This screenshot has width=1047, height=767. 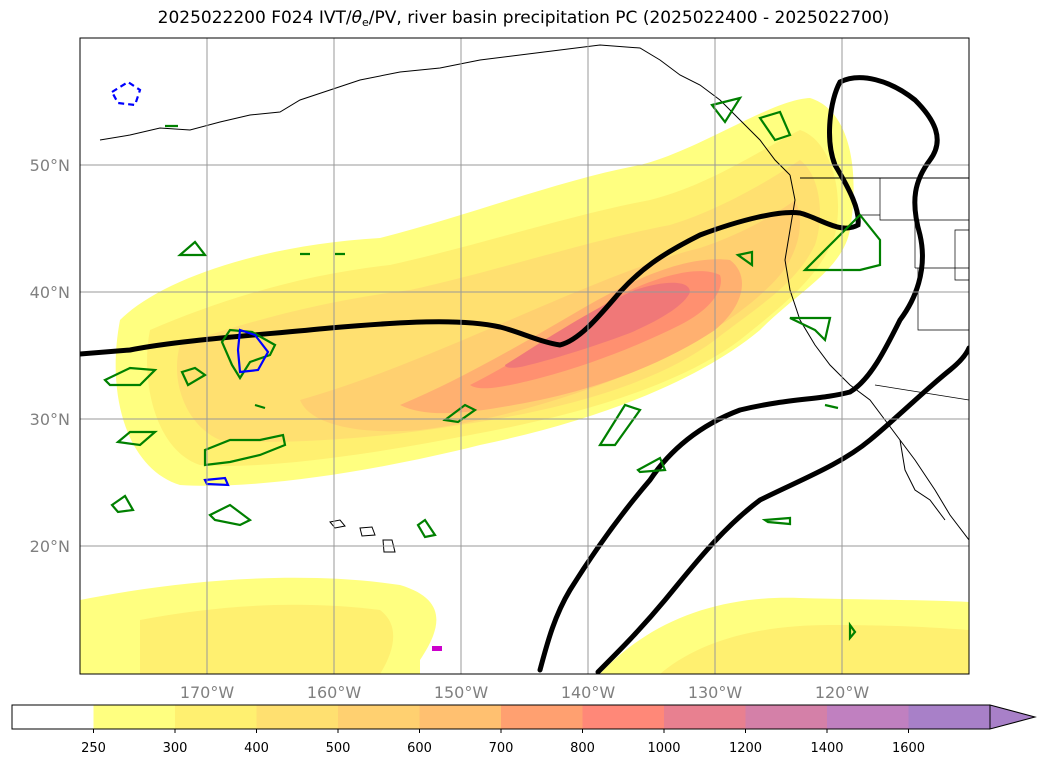 I want to click on colorbar-label: 600, so click(x=419, y=748).